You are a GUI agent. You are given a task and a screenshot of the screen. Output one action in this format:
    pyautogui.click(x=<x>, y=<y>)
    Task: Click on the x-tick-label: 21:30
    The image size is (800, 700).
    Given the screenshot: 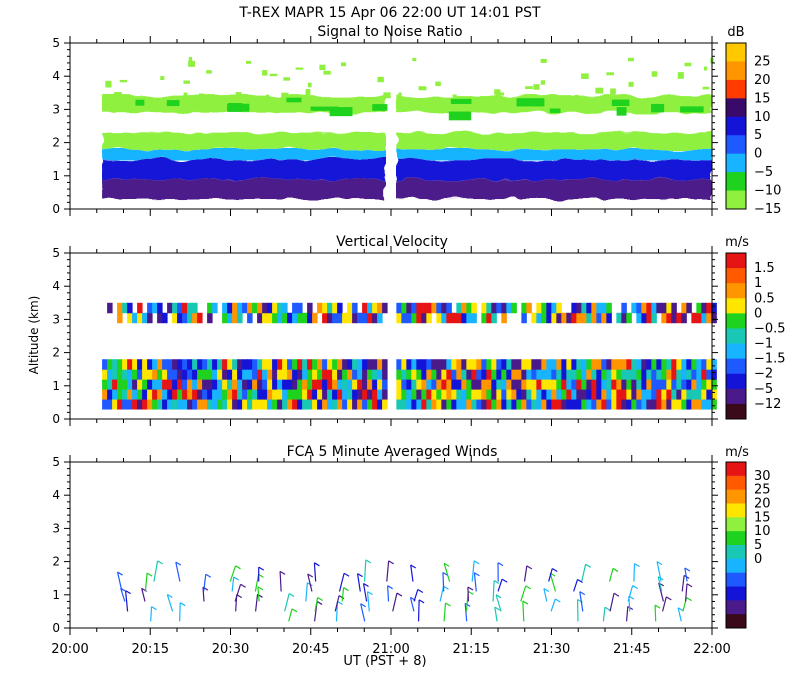 What is the action you would take?
    pyautogui.click(x=551, y=649)
    